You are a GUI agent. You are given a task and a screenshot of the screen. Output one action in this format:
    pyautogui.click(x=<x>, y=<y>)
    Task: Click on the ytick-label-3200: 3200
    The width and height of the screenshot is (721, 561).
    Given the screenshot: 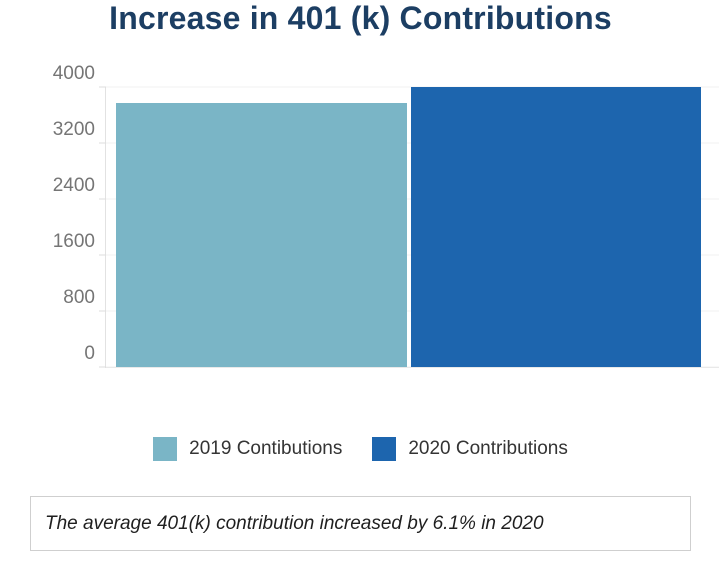 What is the action you would take?
    pyautogui.click(x=73, y=129)
    